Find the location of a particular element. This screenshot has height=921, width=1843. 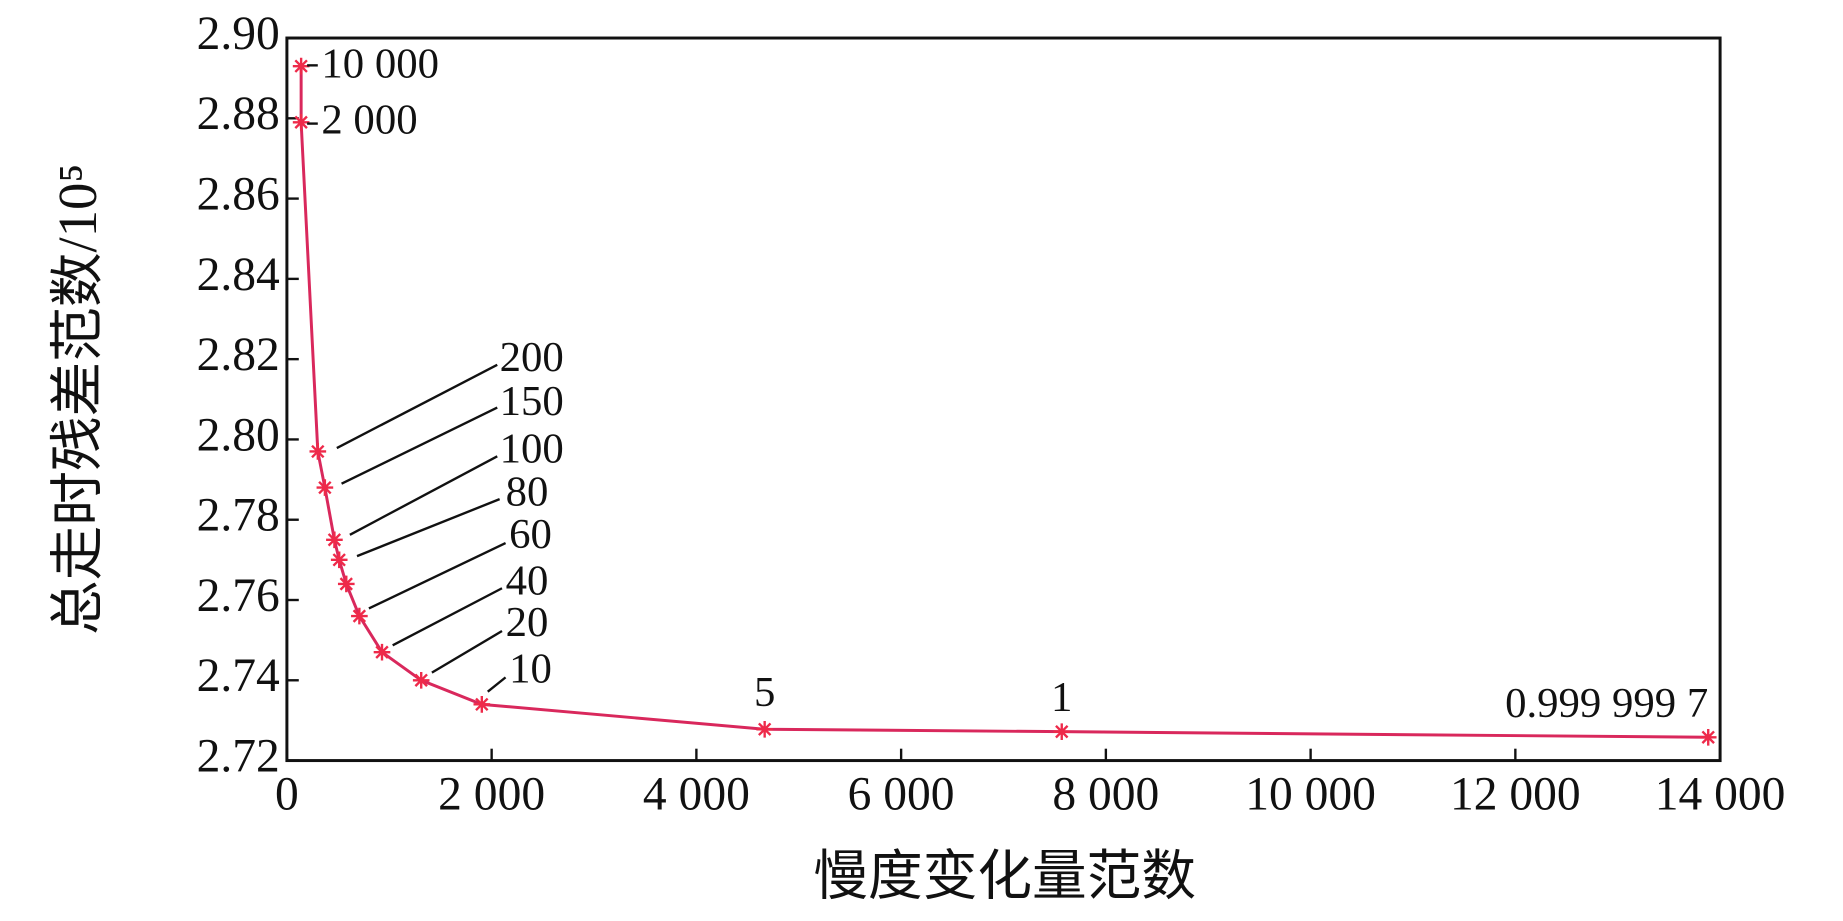

point-label: 0.999 999 7 is located at coordinates (1606, 703).